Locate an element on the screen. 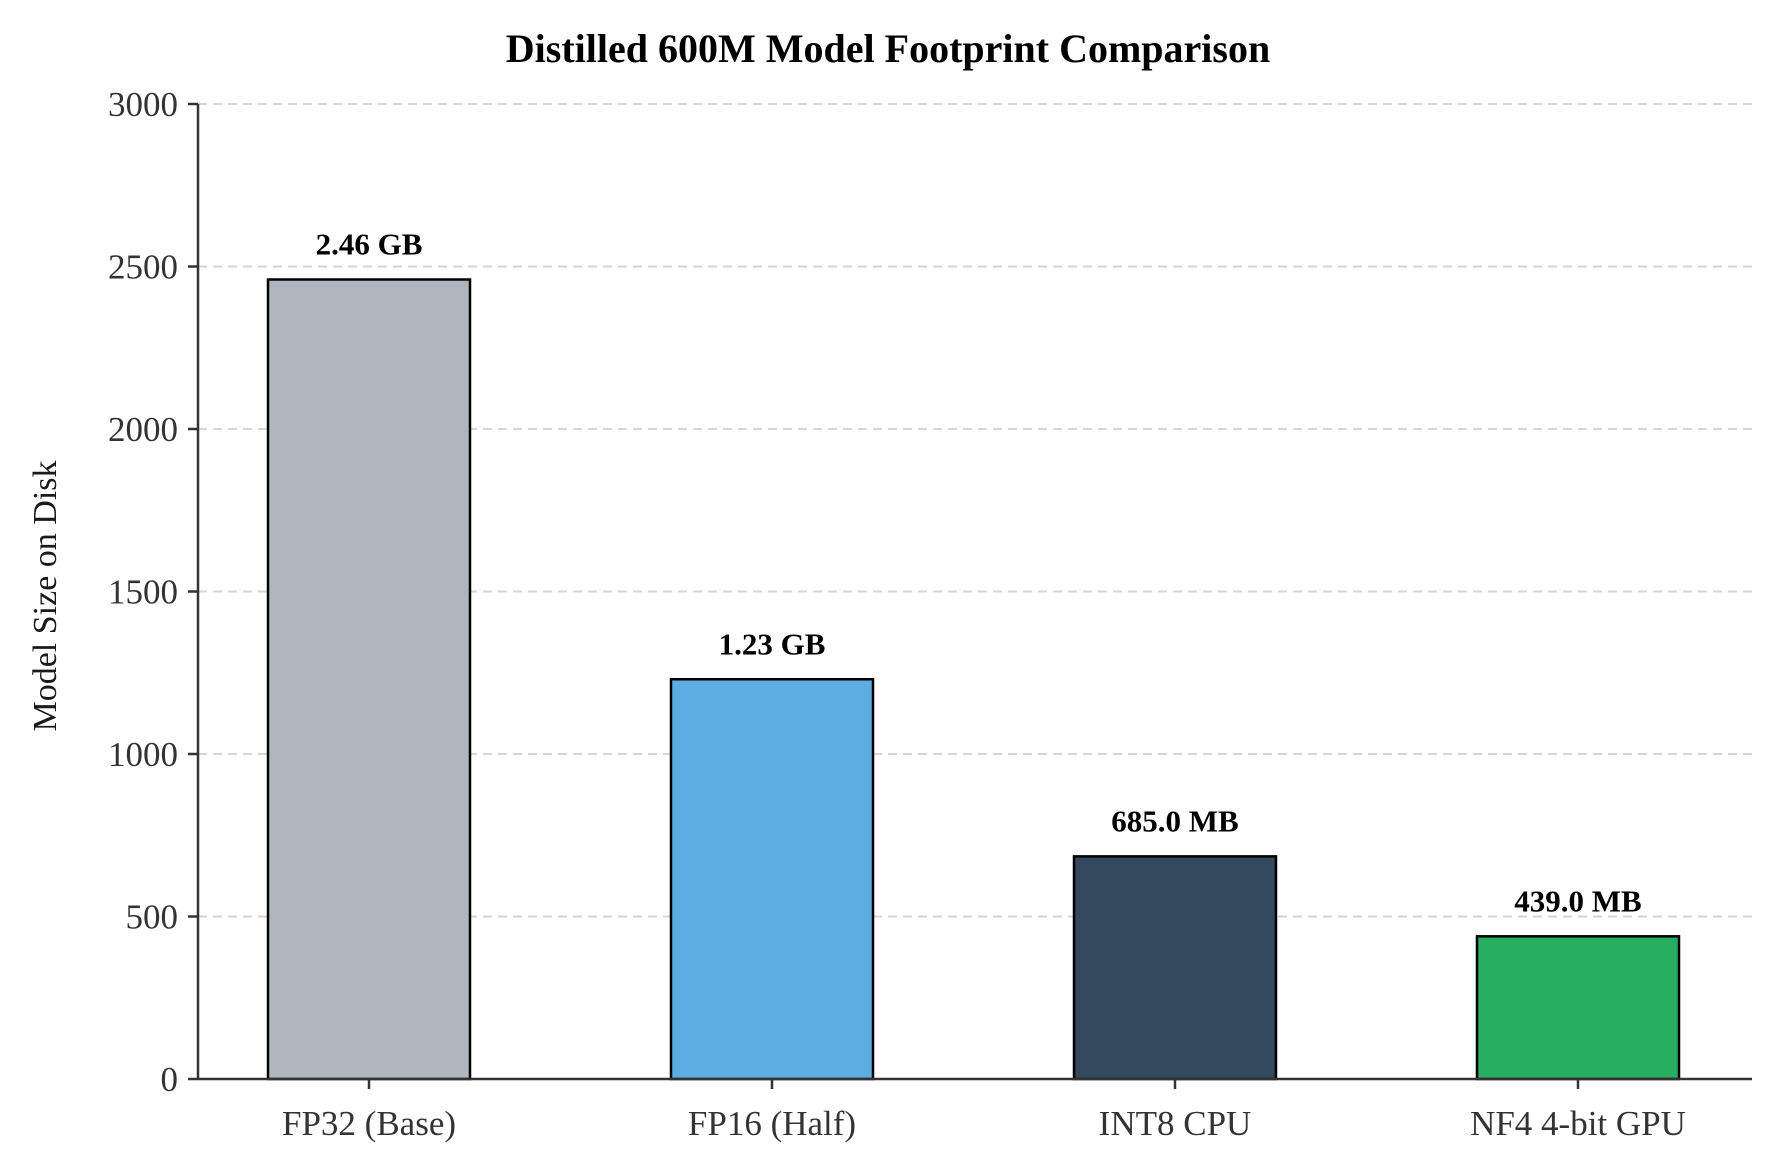 The width and height of the screenshot is (1770, 1175). y-tick-label: 1000 is located at coordinates (143, 754).